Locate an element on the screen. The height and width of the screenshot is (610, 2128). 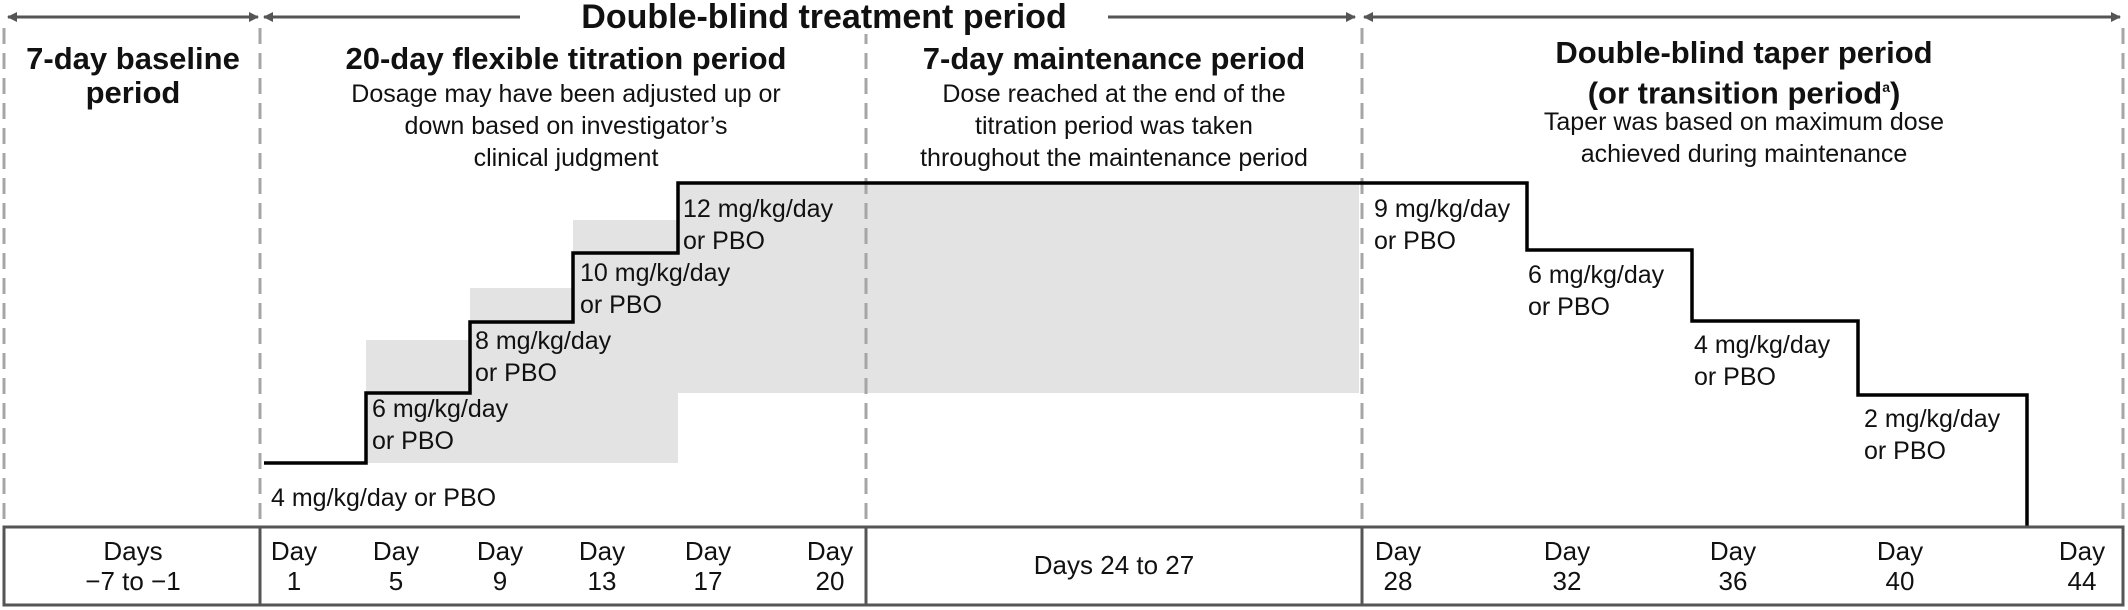
timeline-maintenance-days: Days 24 to 27 is located at coordinates (1114, 565).